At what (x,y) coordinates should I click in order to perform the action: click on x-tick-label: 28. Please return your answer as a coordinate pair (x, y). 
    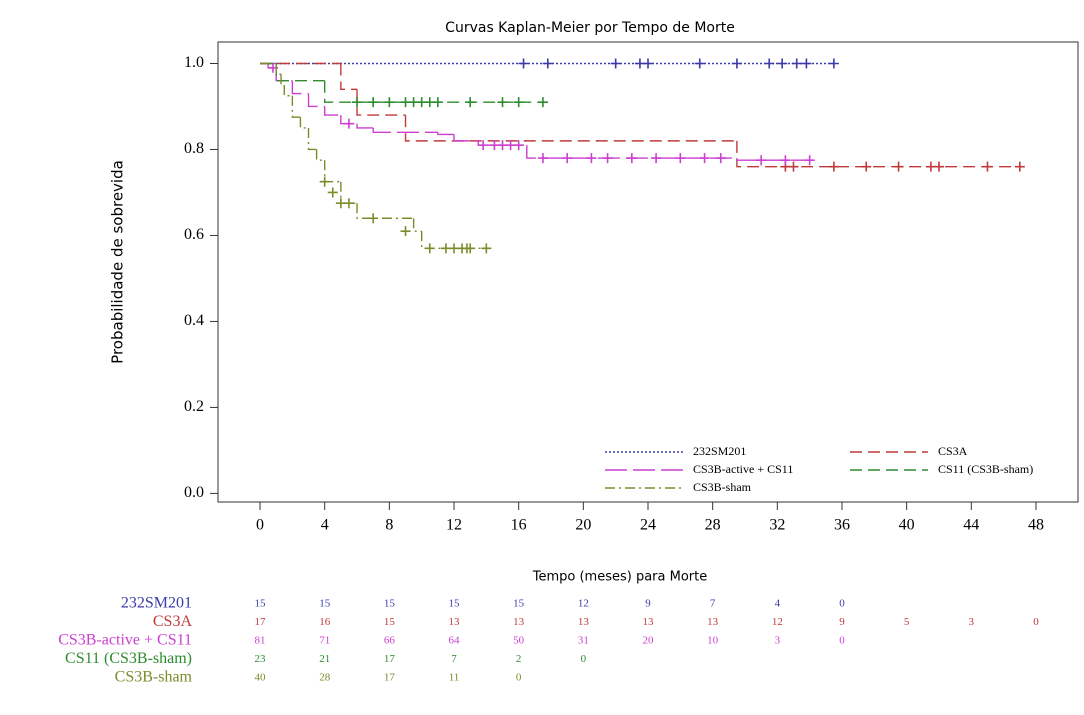
    Looking at the image, I should click on (713, 525).